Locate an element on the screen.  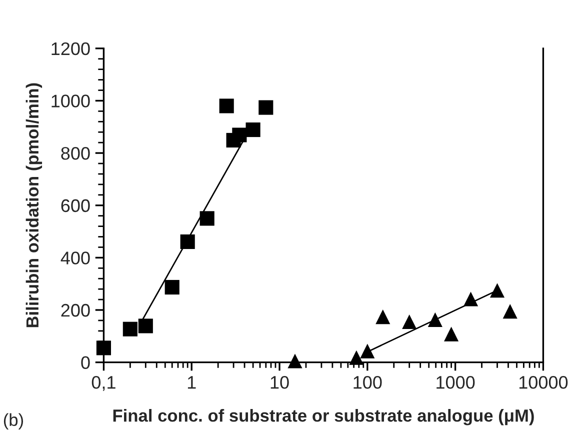
y-axis-title: Bilirubin oxidation (pmol/min) is located at coordinates (34, 205).